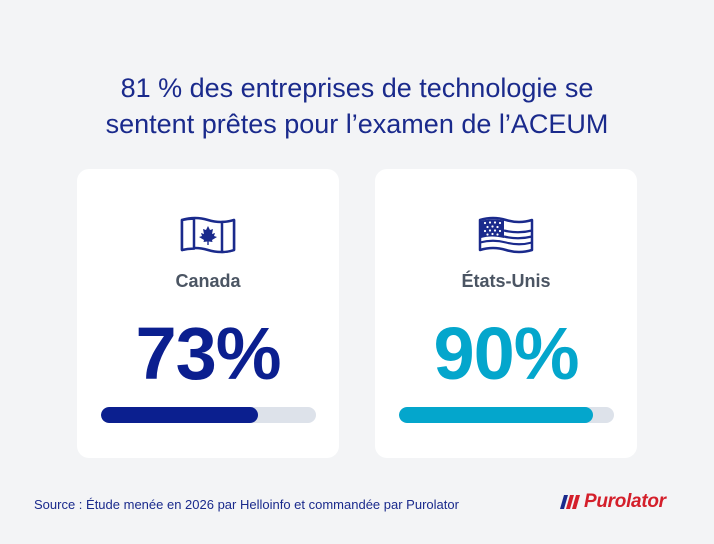 The width and height of the screenshot is (714, 544). I want to click on percent-value: 73%, so click(208, 353).